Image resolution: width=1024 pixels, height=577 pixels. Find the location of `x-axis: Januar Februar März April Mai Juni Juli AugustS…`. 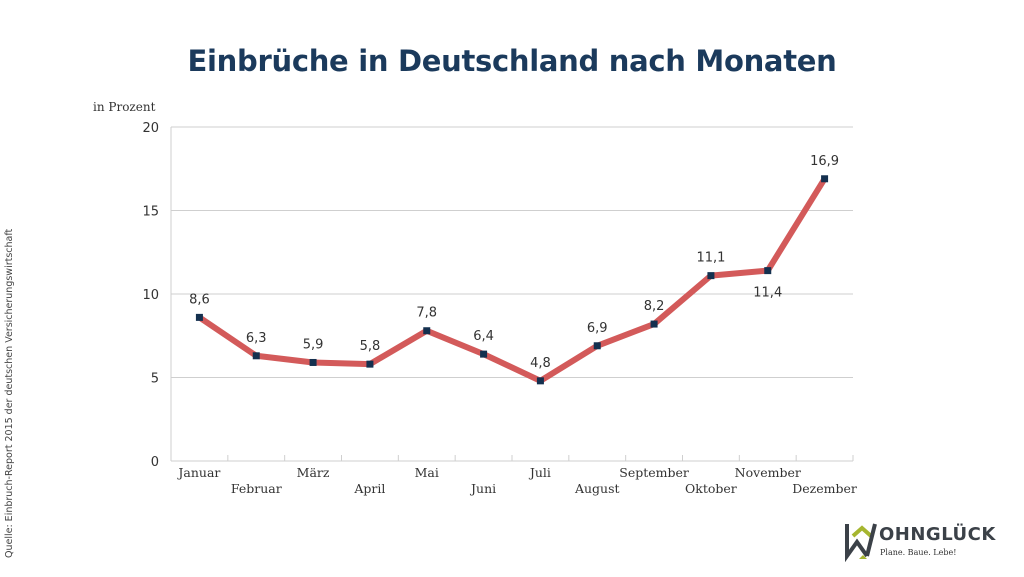

x-axis: Januar Februar März April Mai Juni Juli AugustS… is located at coordinates (516, 475).